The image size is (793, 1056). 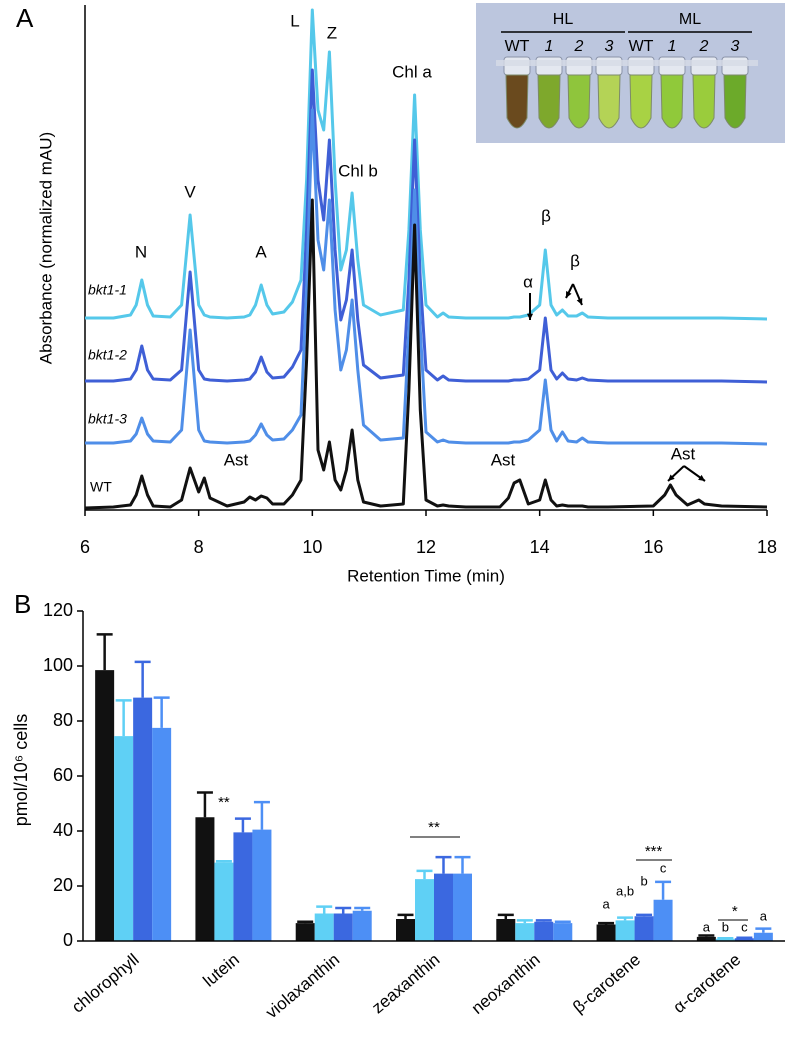 I want to click on panel-label: A, so click(x=25, y=18).